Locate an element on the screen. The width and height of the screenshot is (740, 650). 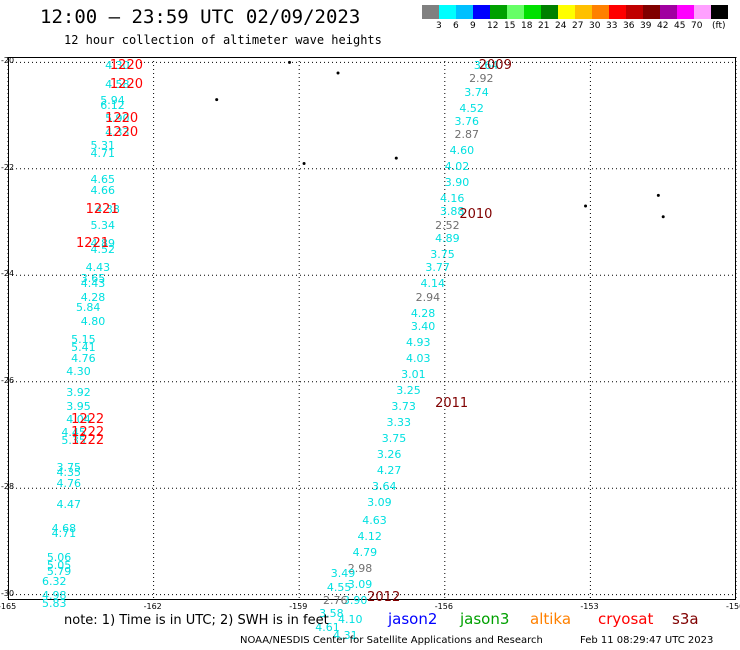
wave-height-reading: 4.14 is located at coordinates (433, 284).